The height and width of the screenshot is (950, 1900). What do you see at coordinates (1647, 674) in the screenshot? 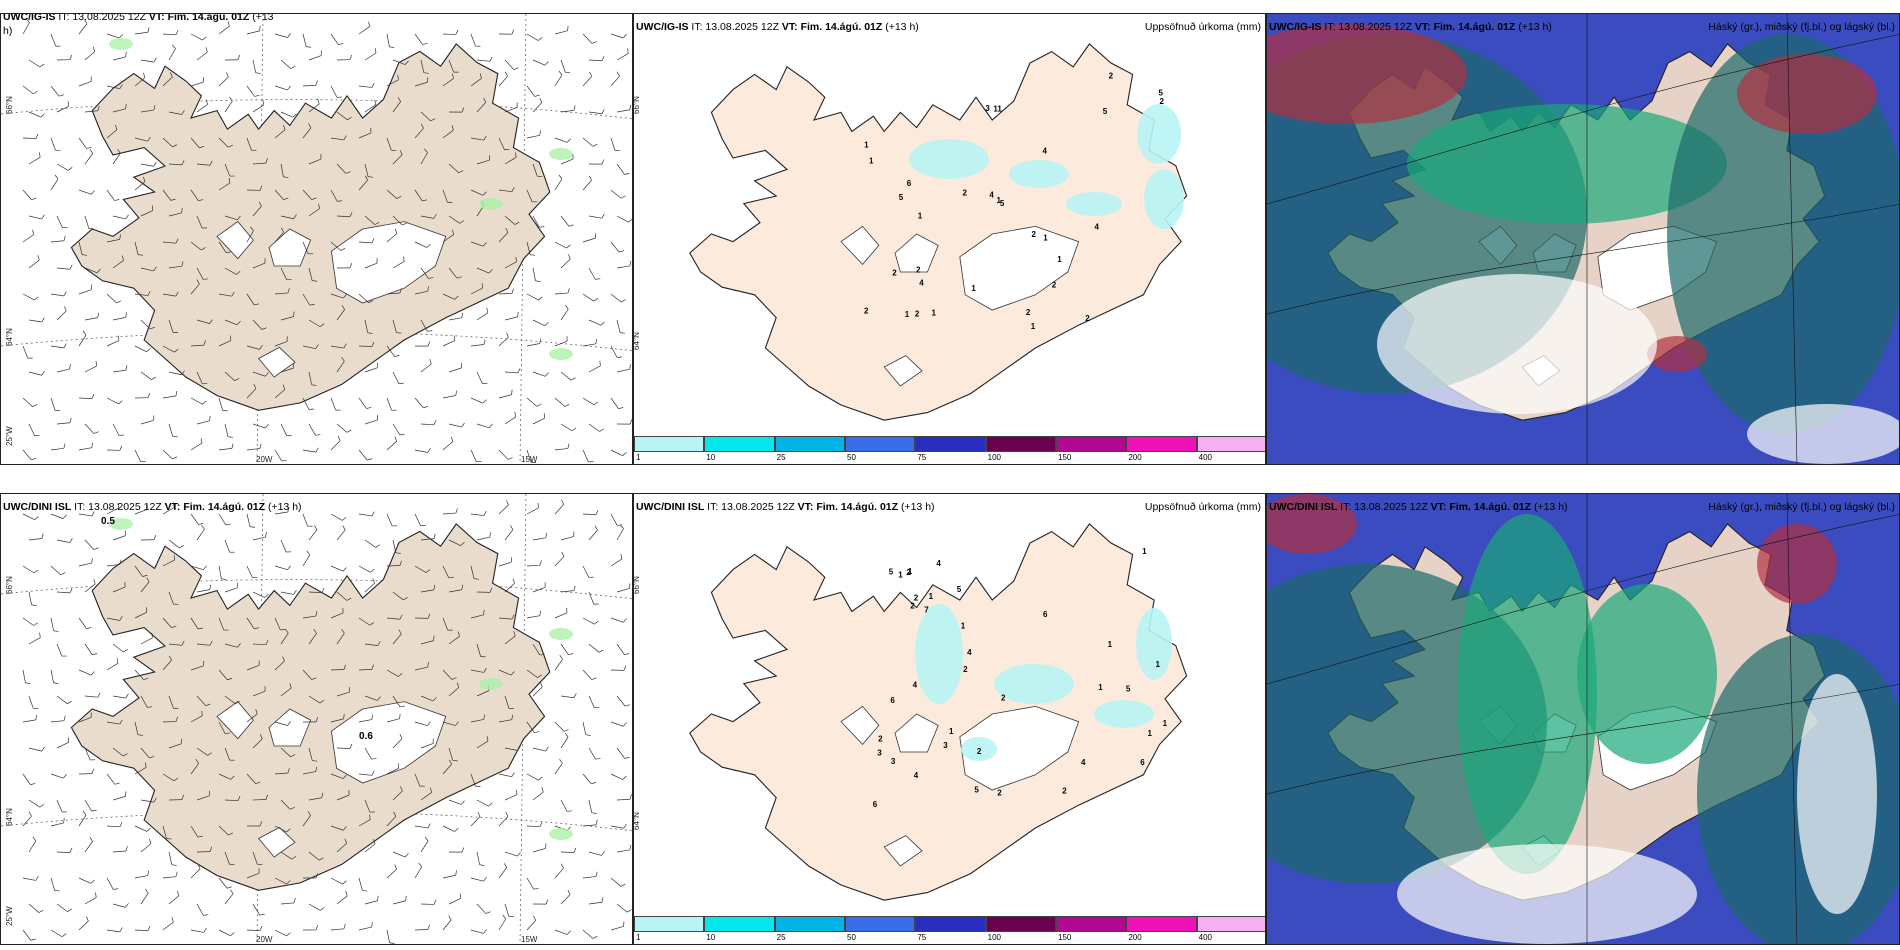
I see `cloud-layer` at bounding box center [1647, 674].